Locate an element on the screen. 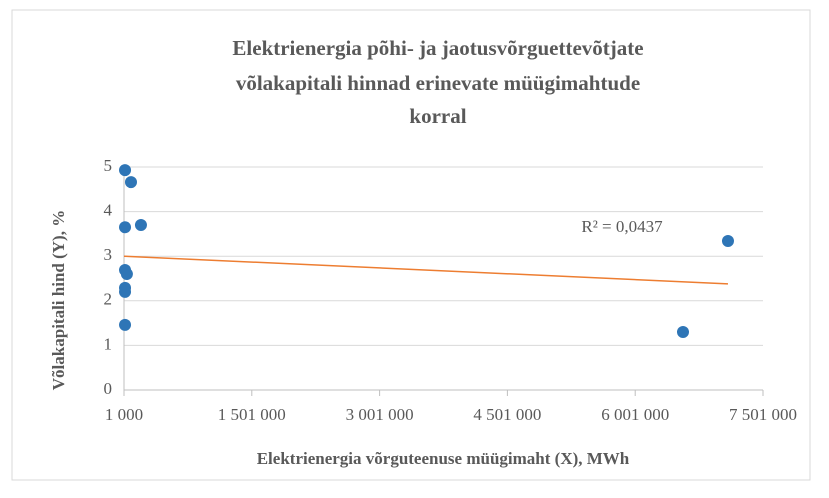 The image size is (829, 498). x-tick-label: 7 501 000 is located at coordinates (763, 414).